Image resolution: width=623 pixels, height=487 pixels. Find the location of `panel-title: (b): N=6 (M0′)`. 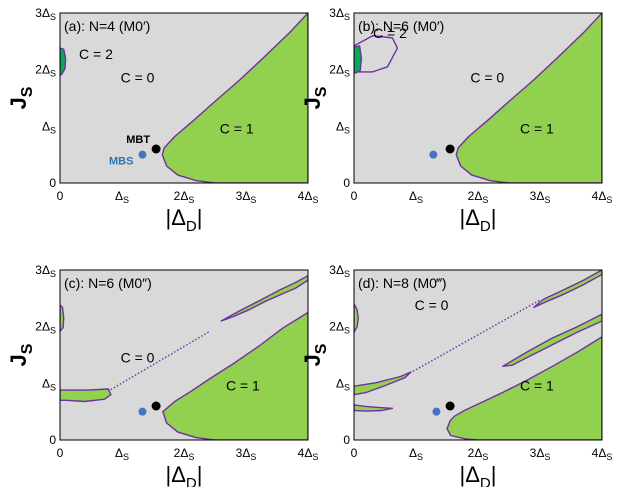

panel-title: (b): N=6 (M0′) is located at coordinates (401, 26).